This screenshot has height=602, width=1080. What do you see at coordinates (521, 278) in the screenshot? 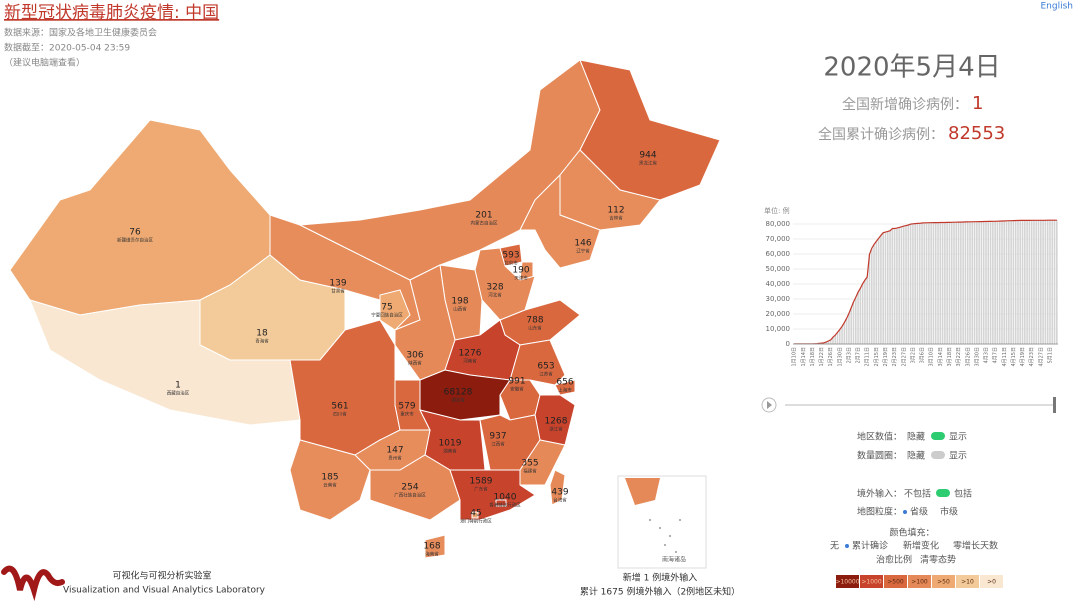
I see `province-name: 天津市` at bounding box center [521, 278].